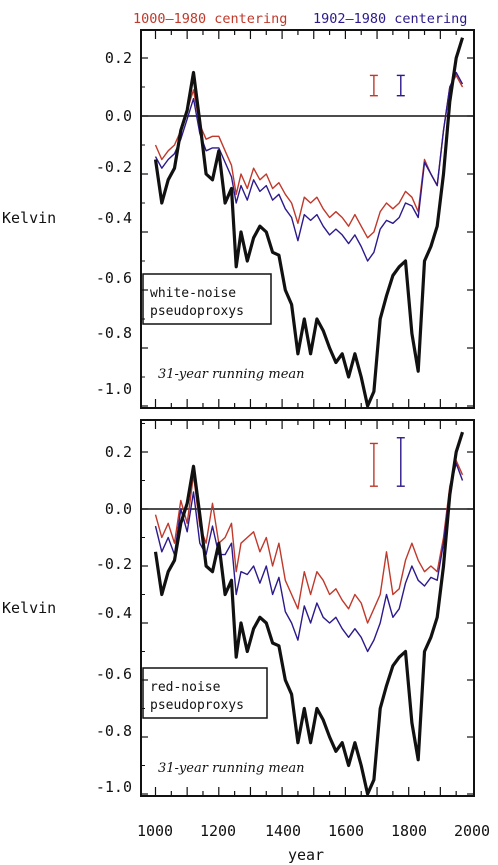  What do you see at coordinates (114, 389) in the screenshot?
I see `top-y-tick-label: -1.0` at bounding box center [114, 389].